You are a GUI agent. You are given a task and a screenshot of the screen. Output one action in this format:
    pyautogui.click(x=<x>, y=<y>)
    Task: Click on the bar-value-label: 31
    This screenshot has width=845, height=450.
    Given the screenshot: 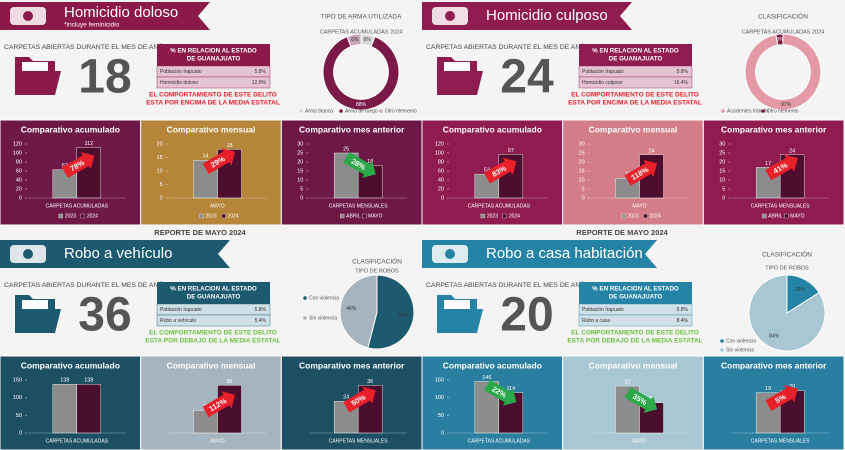 What is the action you would take?
    pyautogui.click(x=627, y=383)
    